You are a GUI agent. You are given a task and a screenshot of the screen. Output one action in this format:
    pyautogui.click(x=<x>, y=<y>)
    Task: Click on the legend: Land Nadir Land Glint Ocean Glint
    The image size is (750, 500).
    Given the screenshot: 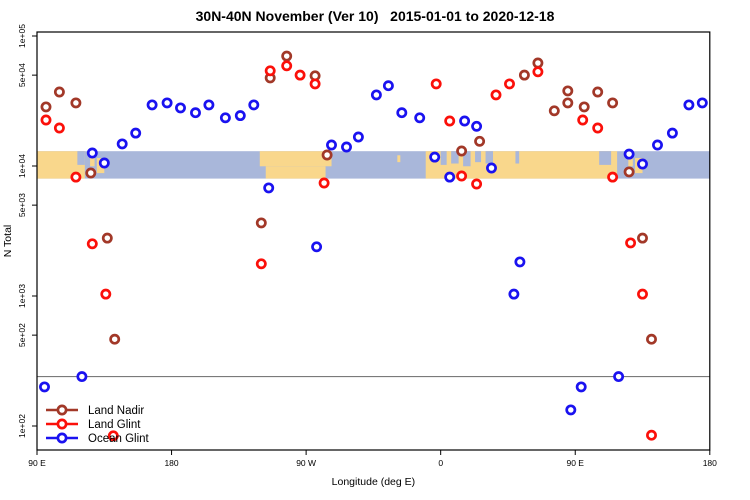 What is the action you would take?
    pyautogui.click(x=98, y=424)
    